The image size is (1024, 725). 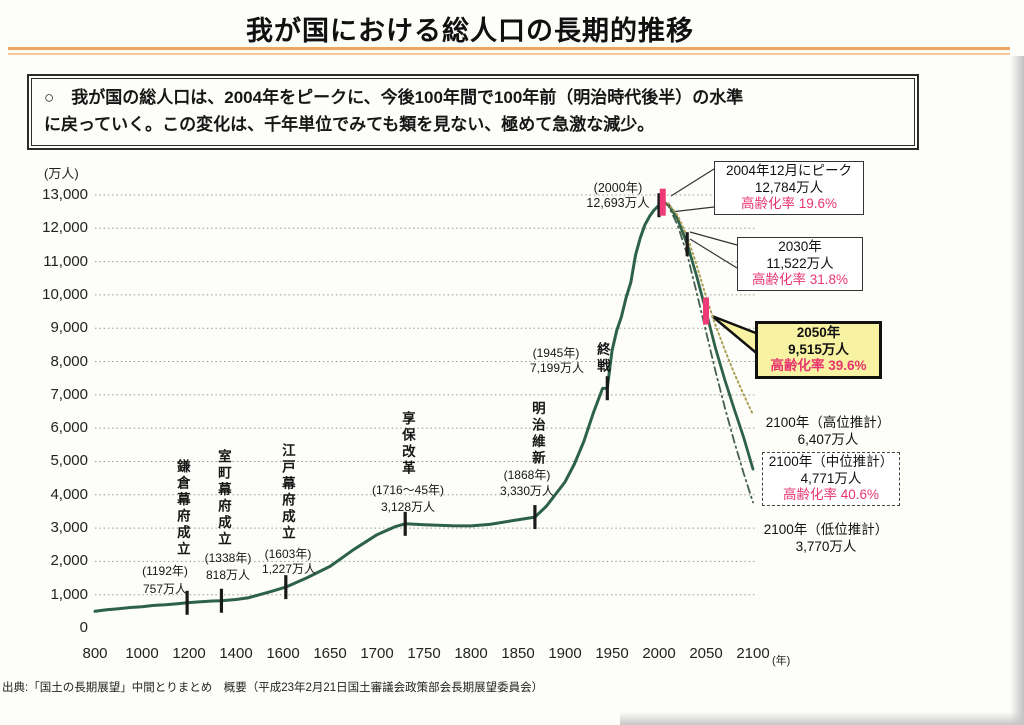 I want to click on callout-2004-peak-value: 12,784万人, so click(x=789, y=187).